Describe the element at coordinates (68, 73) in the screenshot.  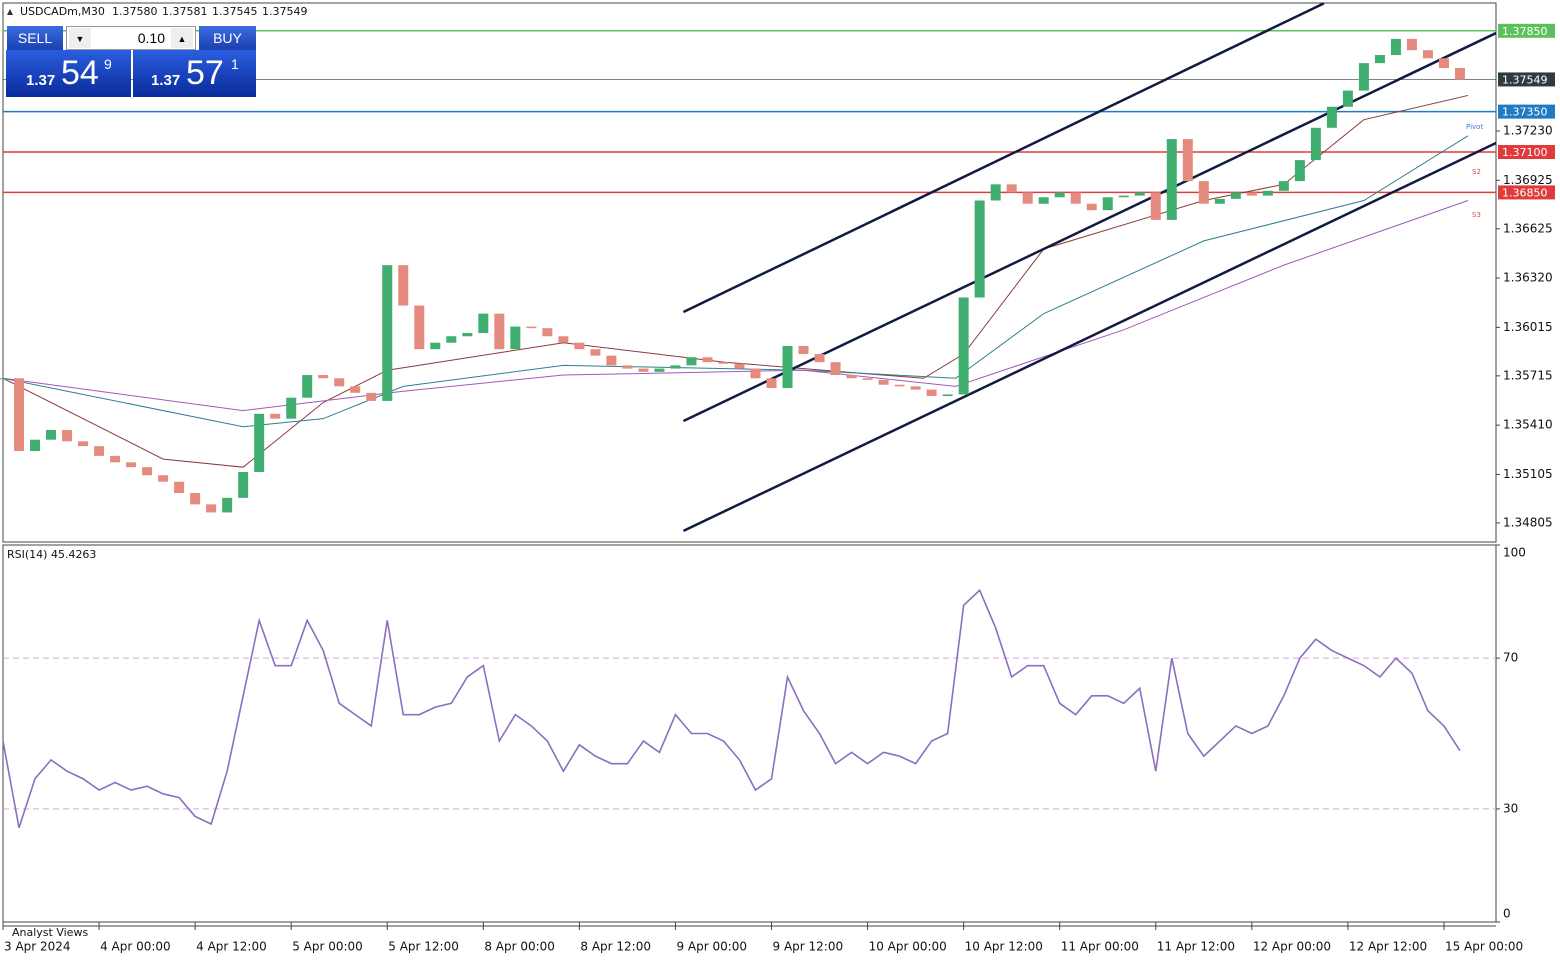
I see `bid-price: 1.37 54 9` at that location.